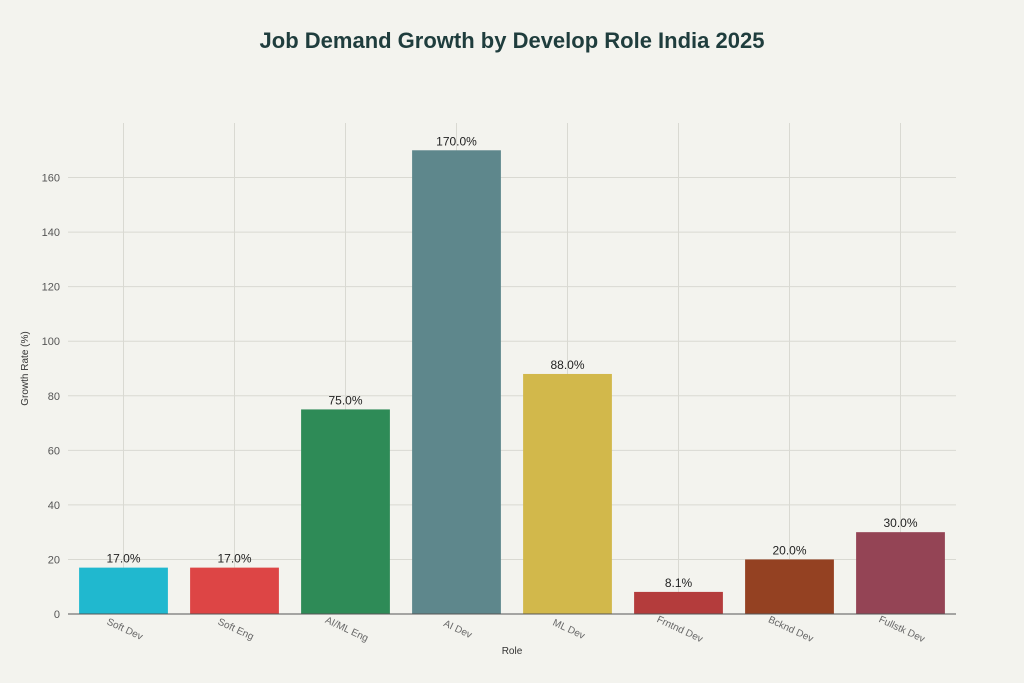 Image resolution: width=1024 pixels, height=683 pixels. I want to click on y-tick-label: 60, so click(54, 451).